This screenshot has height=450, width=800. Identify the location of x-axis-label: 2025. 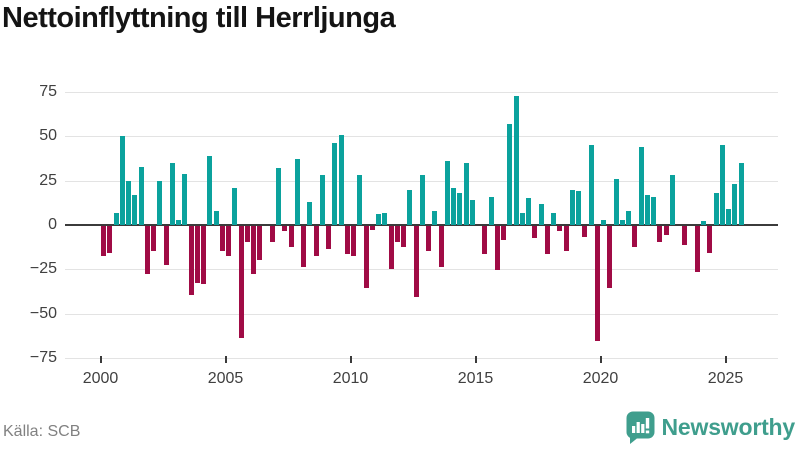
(725, 378).